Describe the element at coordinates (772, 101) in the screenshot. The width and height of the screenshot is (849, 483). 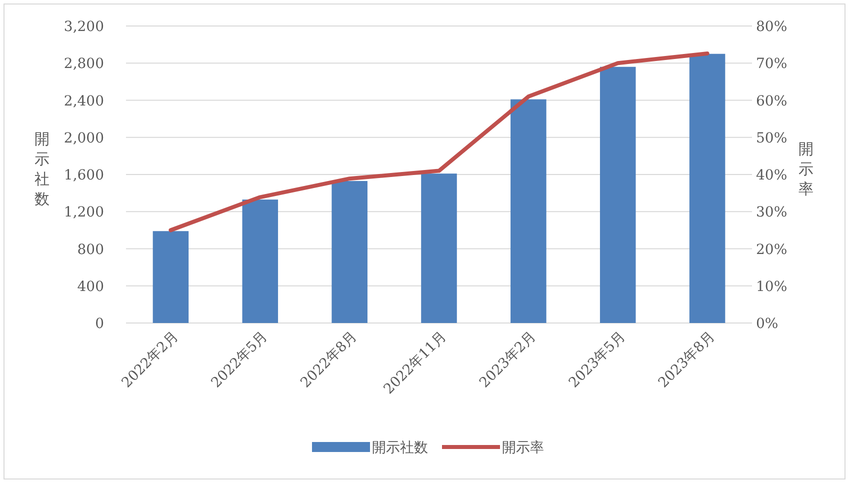
I see `y2-tick-label: 60%` at that location.